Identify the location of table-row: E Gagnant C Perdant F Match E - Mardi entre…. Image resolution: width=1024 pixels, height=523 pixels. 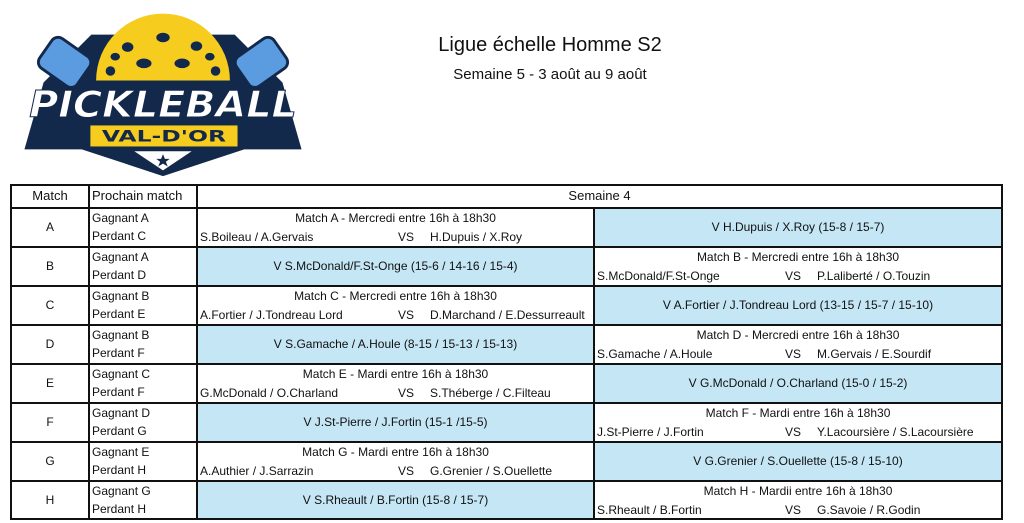
(506, 384).